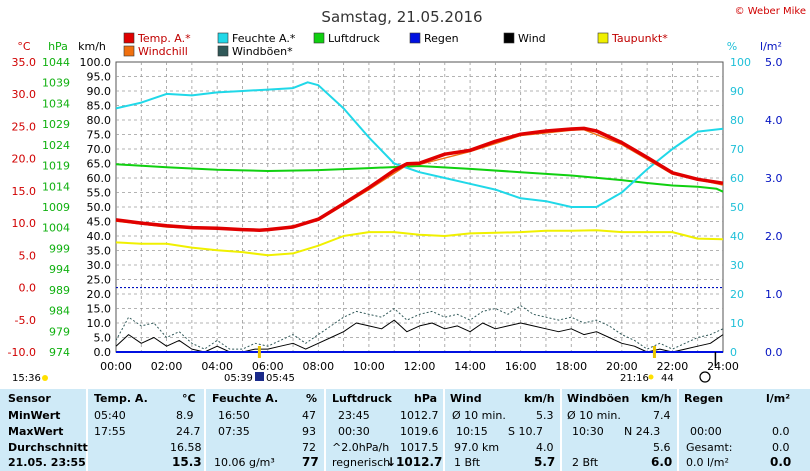 The image size is (810, 471). What do you see at coordinates (774, 178) in the screenshot?
I see `rain-tick-label: 3.0` at bounding box center [774, 178].